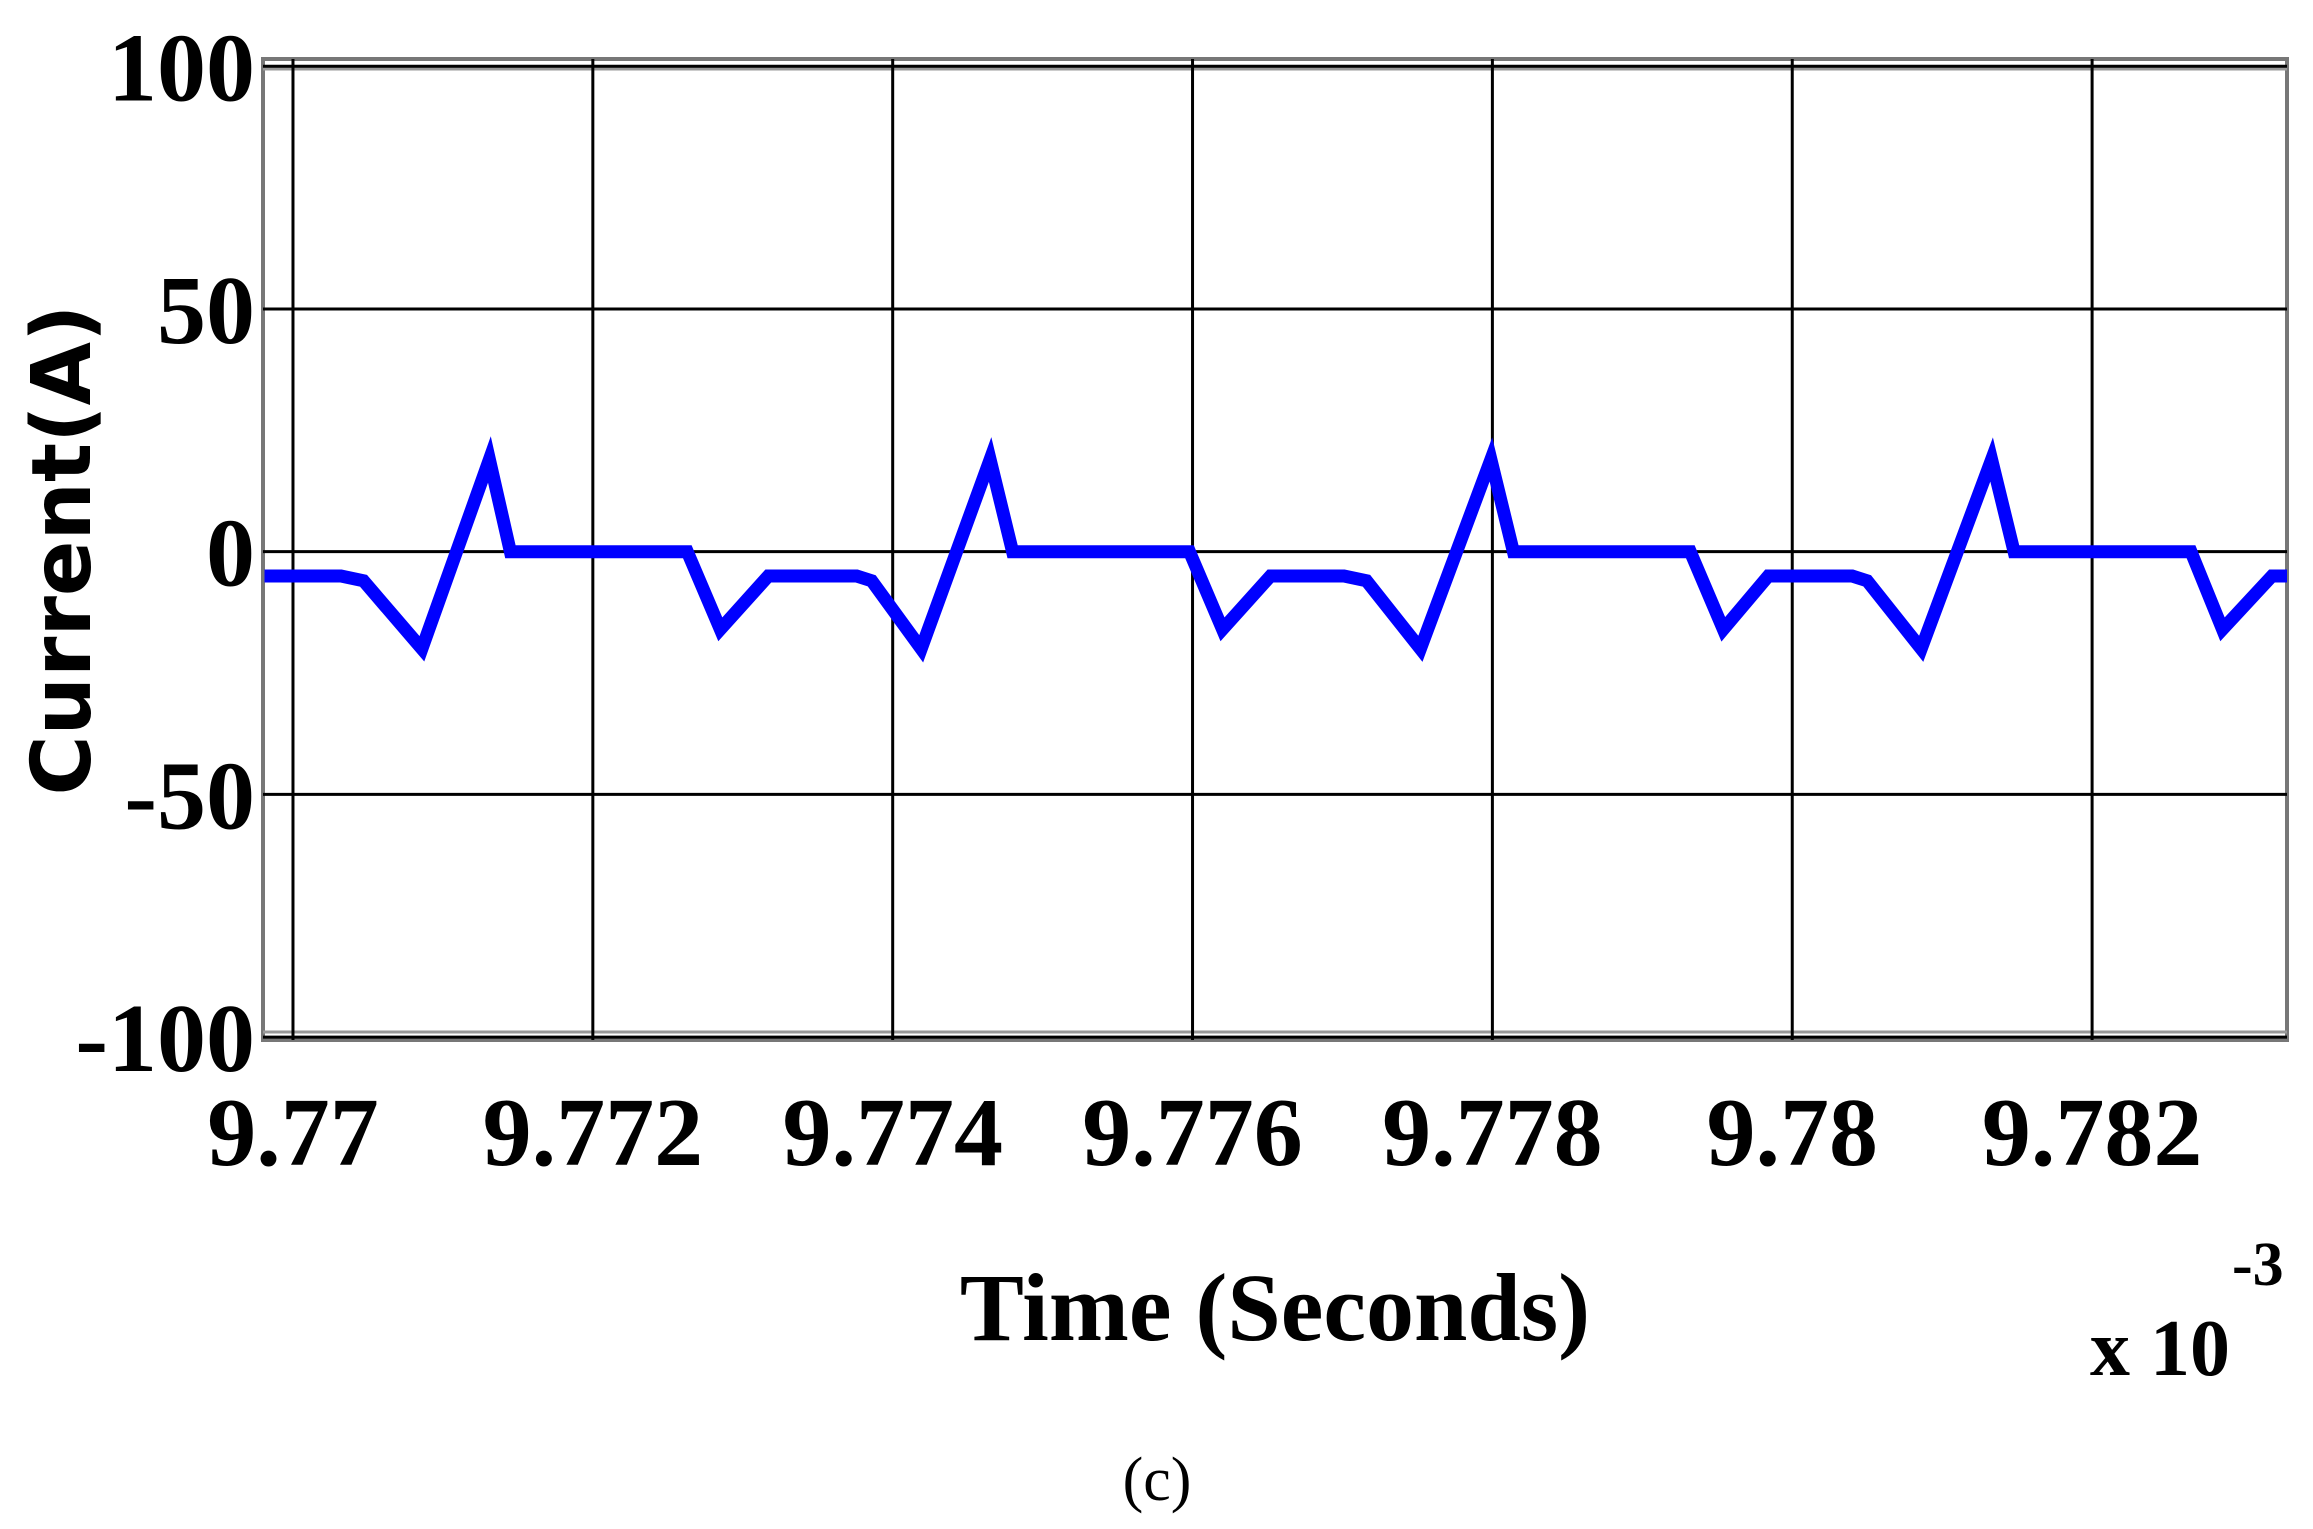  What do you see at coordinates (1192, 1133) in the screenshot?
I see `x-tick-label: 9.776` at bounding box center [1192, 1133].